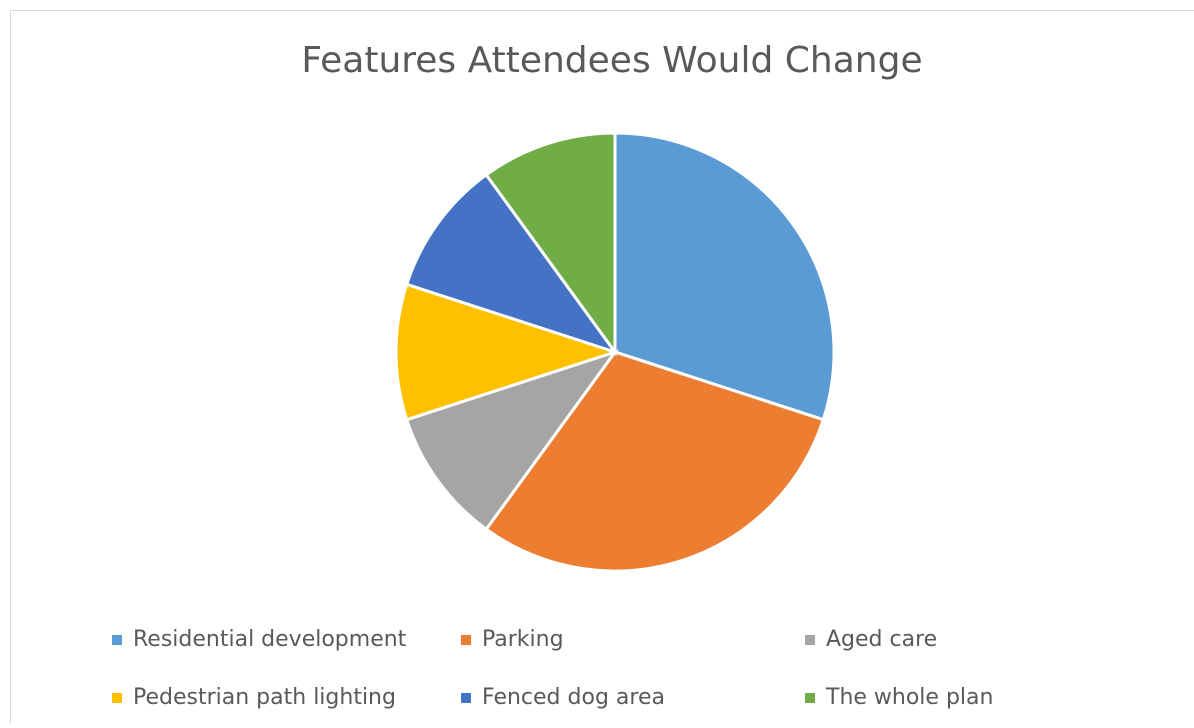 This screenshot has width=1194, height=728. I want to click on legend-label: Parking, so click(523, 639).